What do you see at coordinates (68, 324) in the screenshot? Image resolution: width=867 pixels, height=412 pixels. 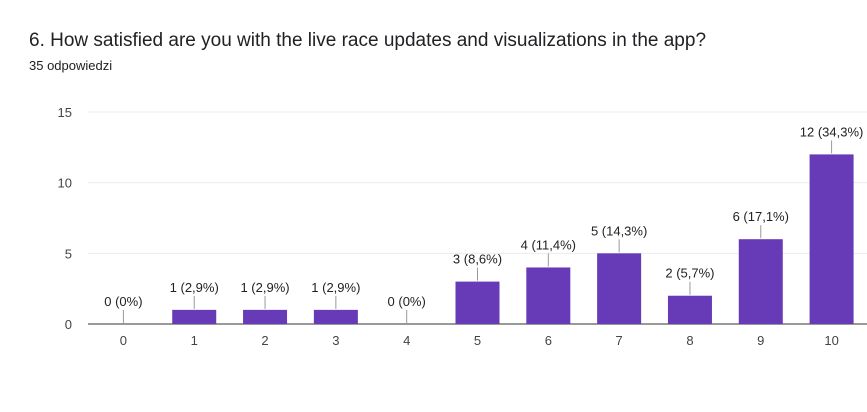 I see `y-tick-label-0: 0` at bounding box center [68, 324].